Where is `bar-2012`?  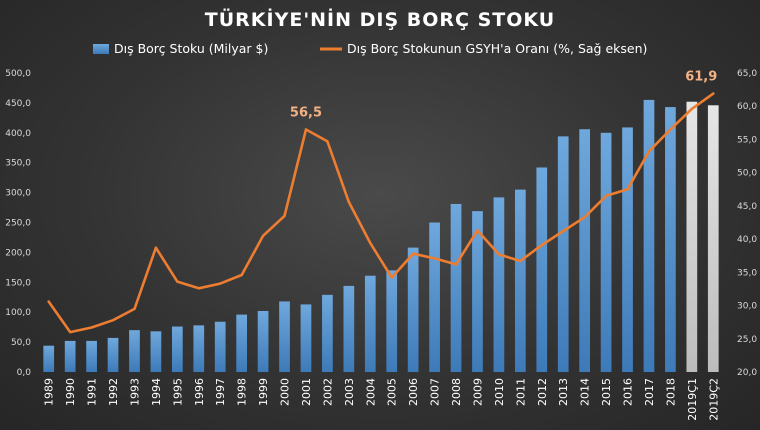 bar-2012 is located at coordinates (542, 269).